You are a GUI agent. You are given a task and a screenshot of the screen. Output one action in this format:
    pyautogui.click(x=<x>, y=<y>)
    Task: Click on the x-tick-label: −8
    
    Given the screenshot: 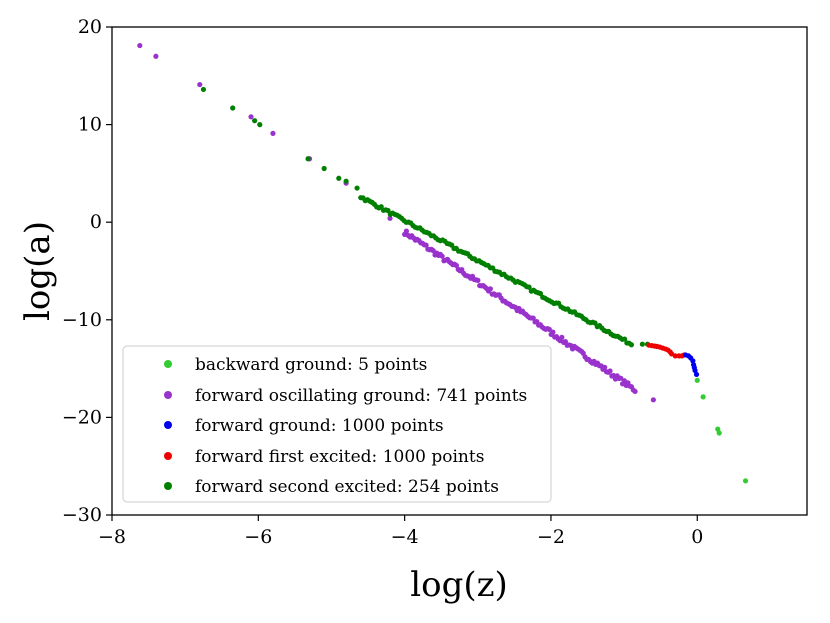 What is the action you would take?
    pyautogui.click(x=112, y=537)
    